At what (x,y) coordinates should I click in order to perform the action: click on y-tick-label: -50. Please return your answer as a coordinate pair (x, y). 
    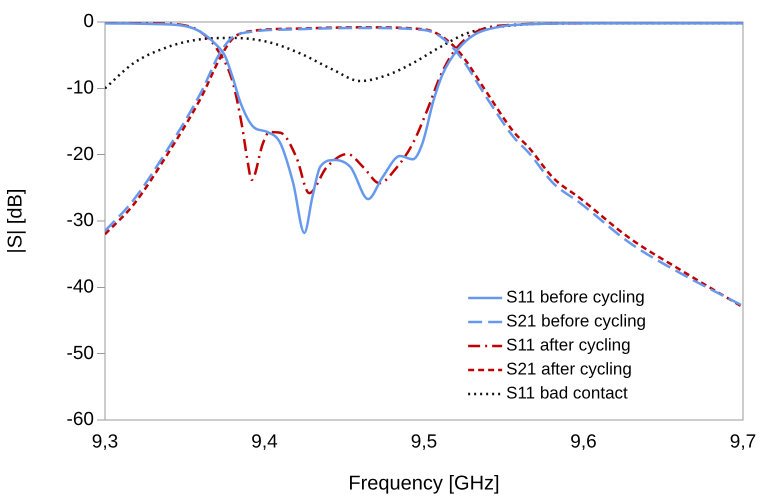
    Looking at the image, I should click on (80, 353).